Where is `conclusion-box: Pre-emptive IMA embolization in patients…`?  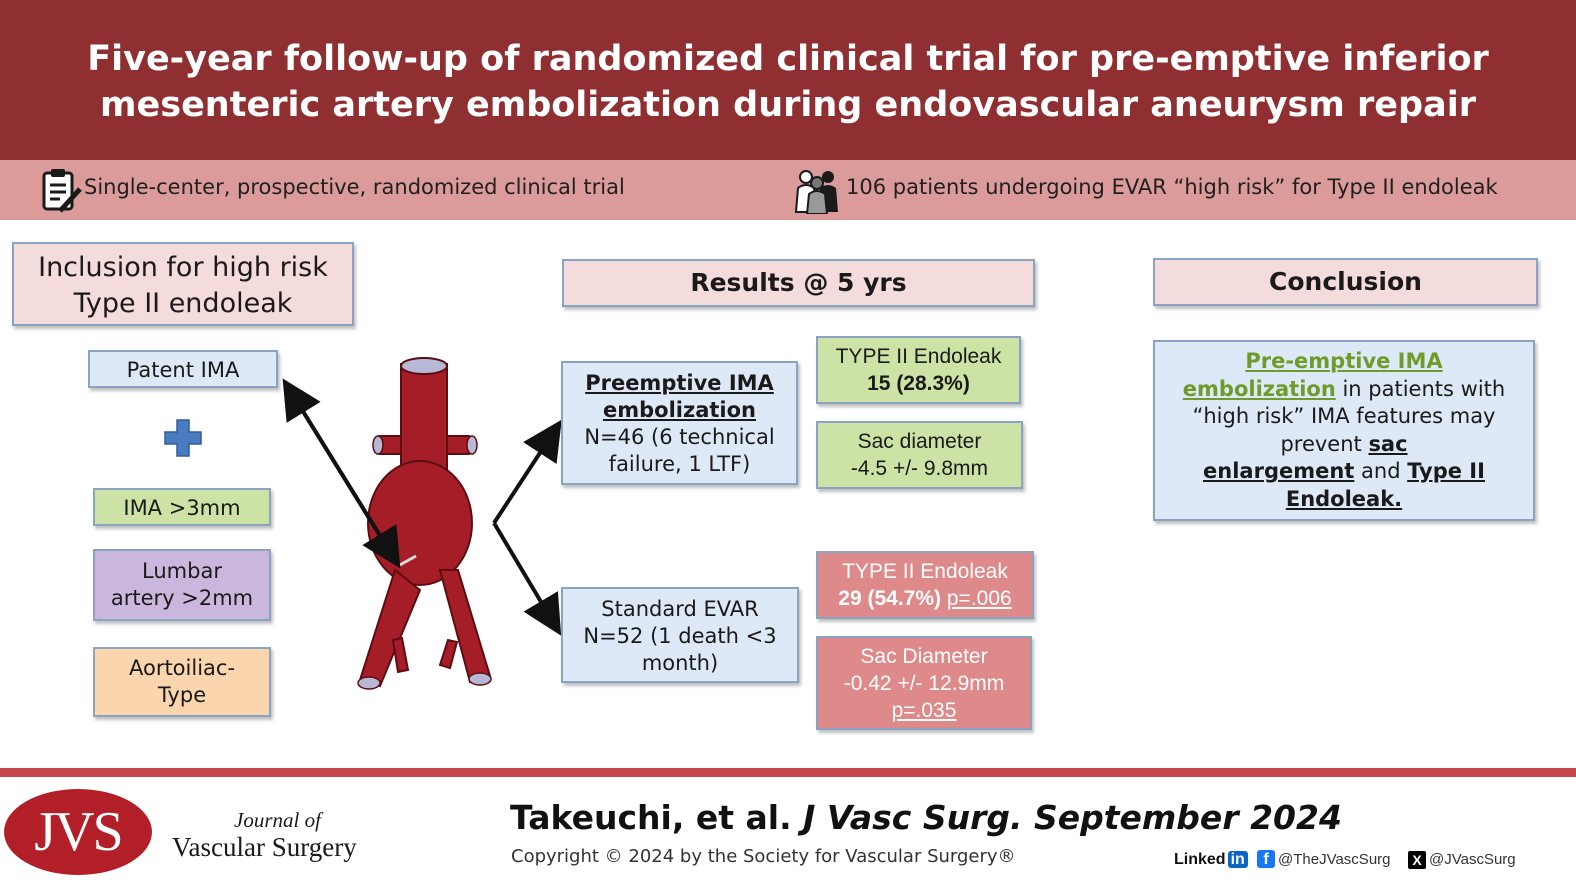
conclusion-box: Pre-emptive IMA embolization in patients… is located at coordinates (1344, 430).